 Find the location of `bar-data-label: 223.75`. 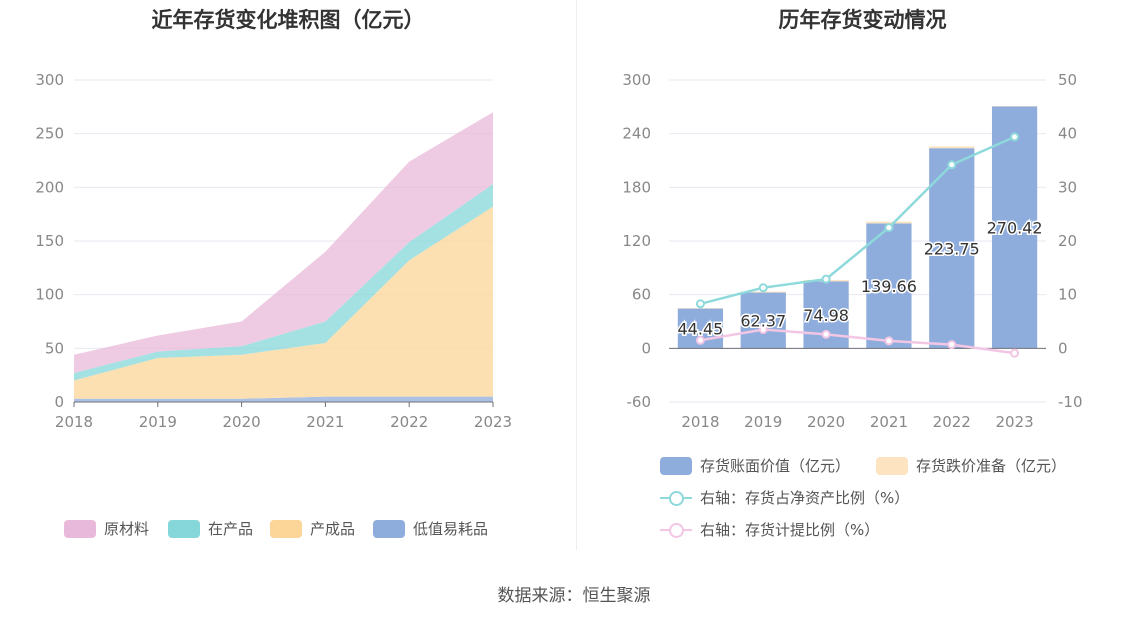

bar-data-label: 223.75 is located at coordinates (952, 248).